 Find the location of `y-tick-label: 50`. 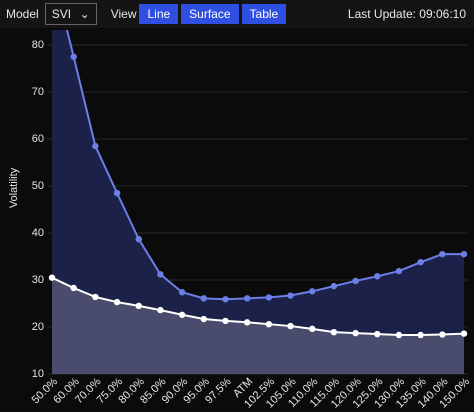

y-tick-label: 50 is located at coordinates (38, 186).